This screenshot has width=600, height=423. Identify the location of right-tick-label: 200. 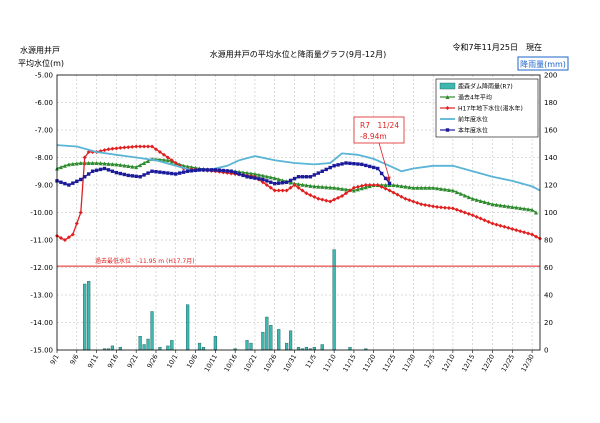
(550, 76).